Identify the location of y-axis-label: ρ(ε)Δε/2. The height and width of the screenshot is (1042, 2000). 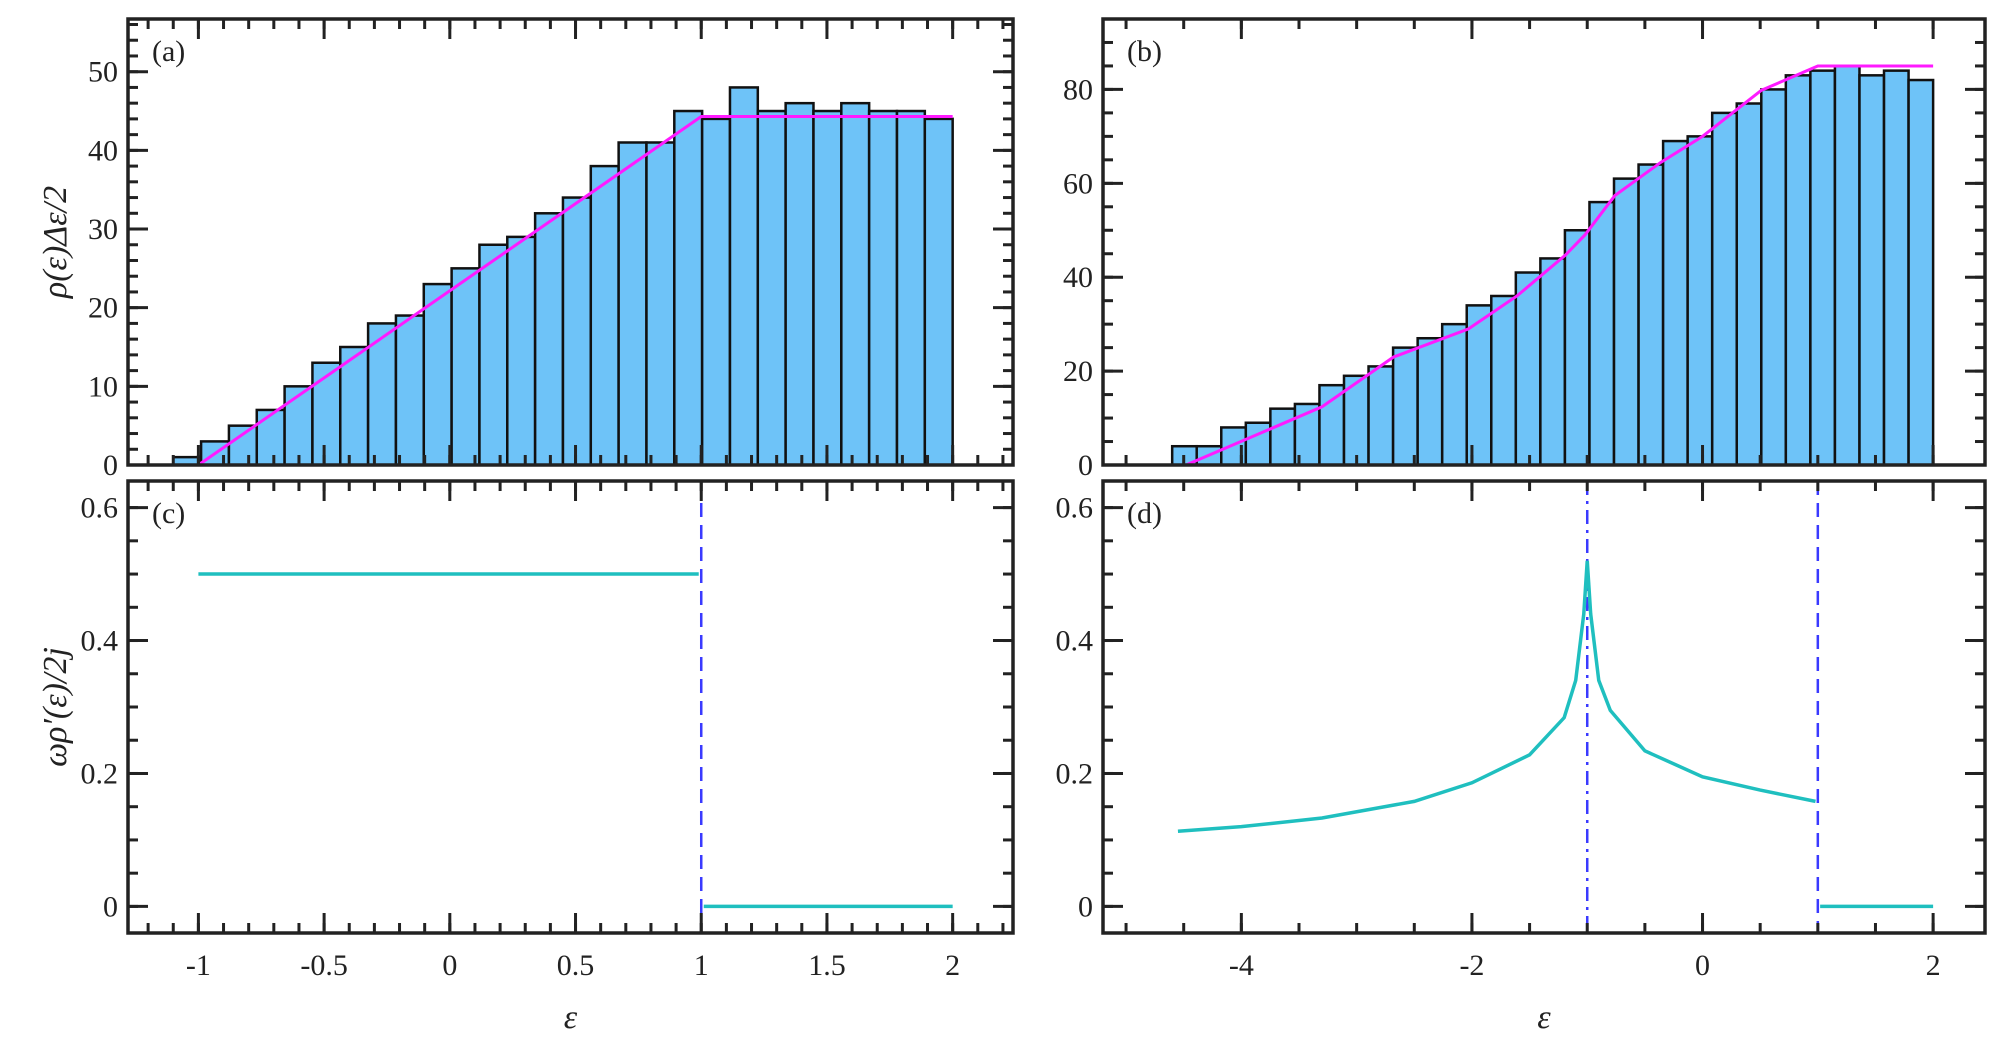
(55, 242).